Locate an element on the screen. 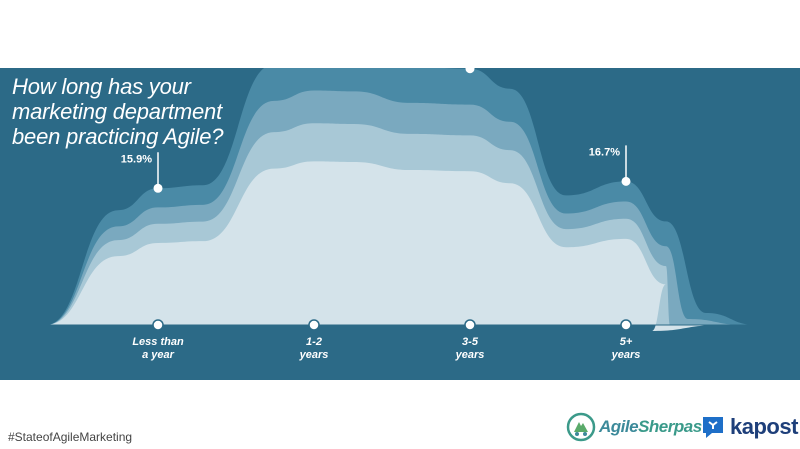 The width and height of the screenshot is (800, 449). data-label-1: 15.9% is located at coordinates (136, 159).